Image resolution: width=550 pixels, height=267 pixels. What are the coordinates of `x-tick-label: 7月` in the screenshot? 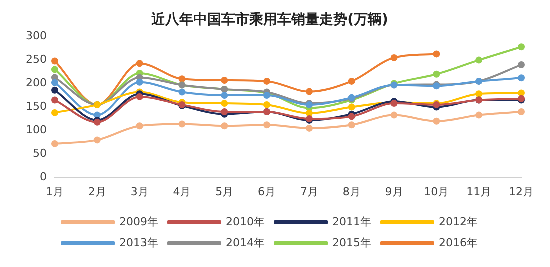 It's located at (309, 191).